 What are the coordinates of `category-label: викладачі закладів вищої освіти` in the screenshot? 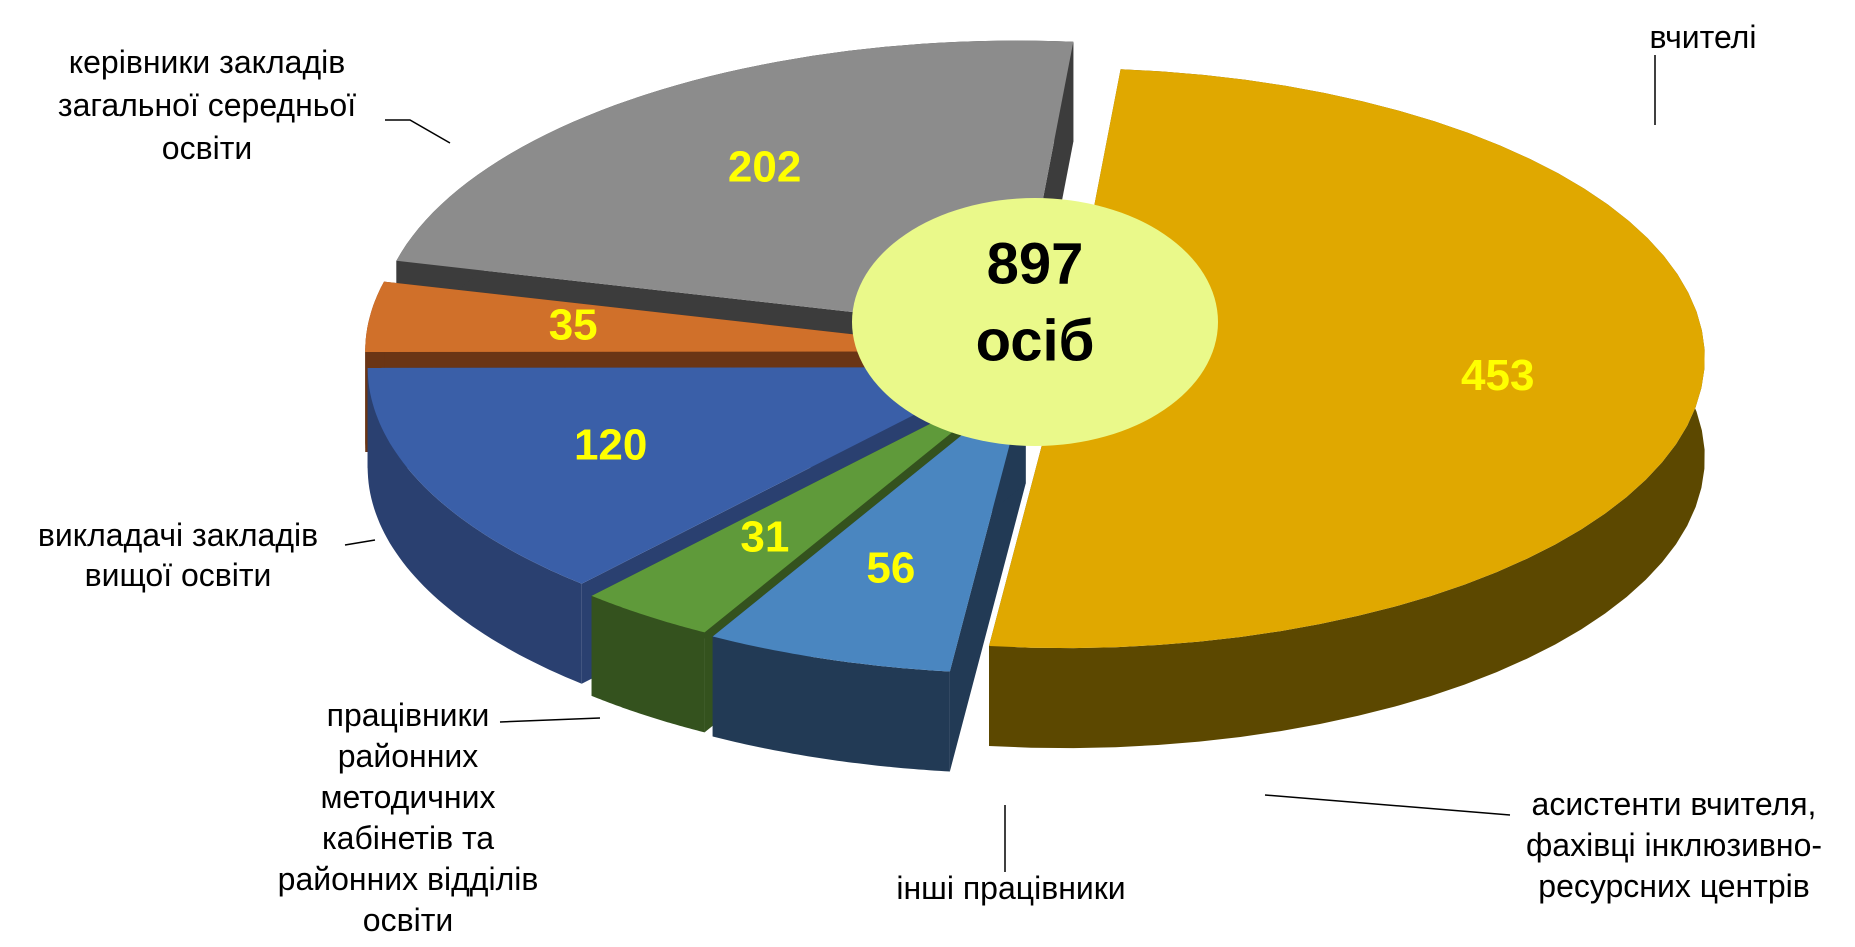 It's located at (178, 555).